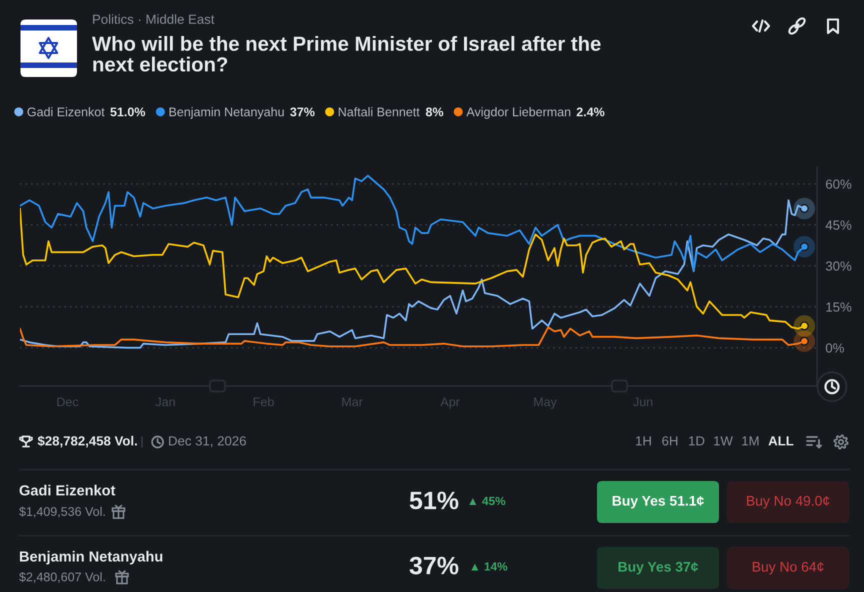 This screenshot has height=592, width=864. What do you see at coordinates (839, 307) in the screenshot?
I see `y-tick-label: 15%` at bounding box center [839, 307].